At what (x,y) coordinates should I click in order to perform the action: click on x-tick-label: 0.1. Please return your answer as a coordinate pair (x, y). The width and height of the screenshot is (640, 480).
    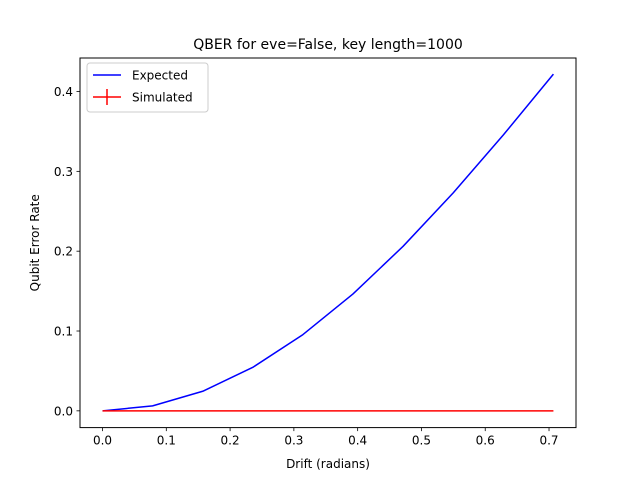
    Looking at the image, I should click on (166, 441).